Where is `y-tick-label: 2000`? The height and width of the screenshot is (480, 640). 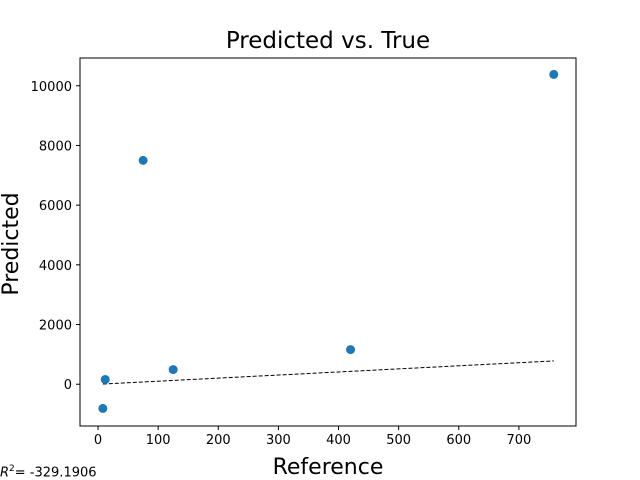
y-tick-label: 2000 is located at coordinates (55, 326).